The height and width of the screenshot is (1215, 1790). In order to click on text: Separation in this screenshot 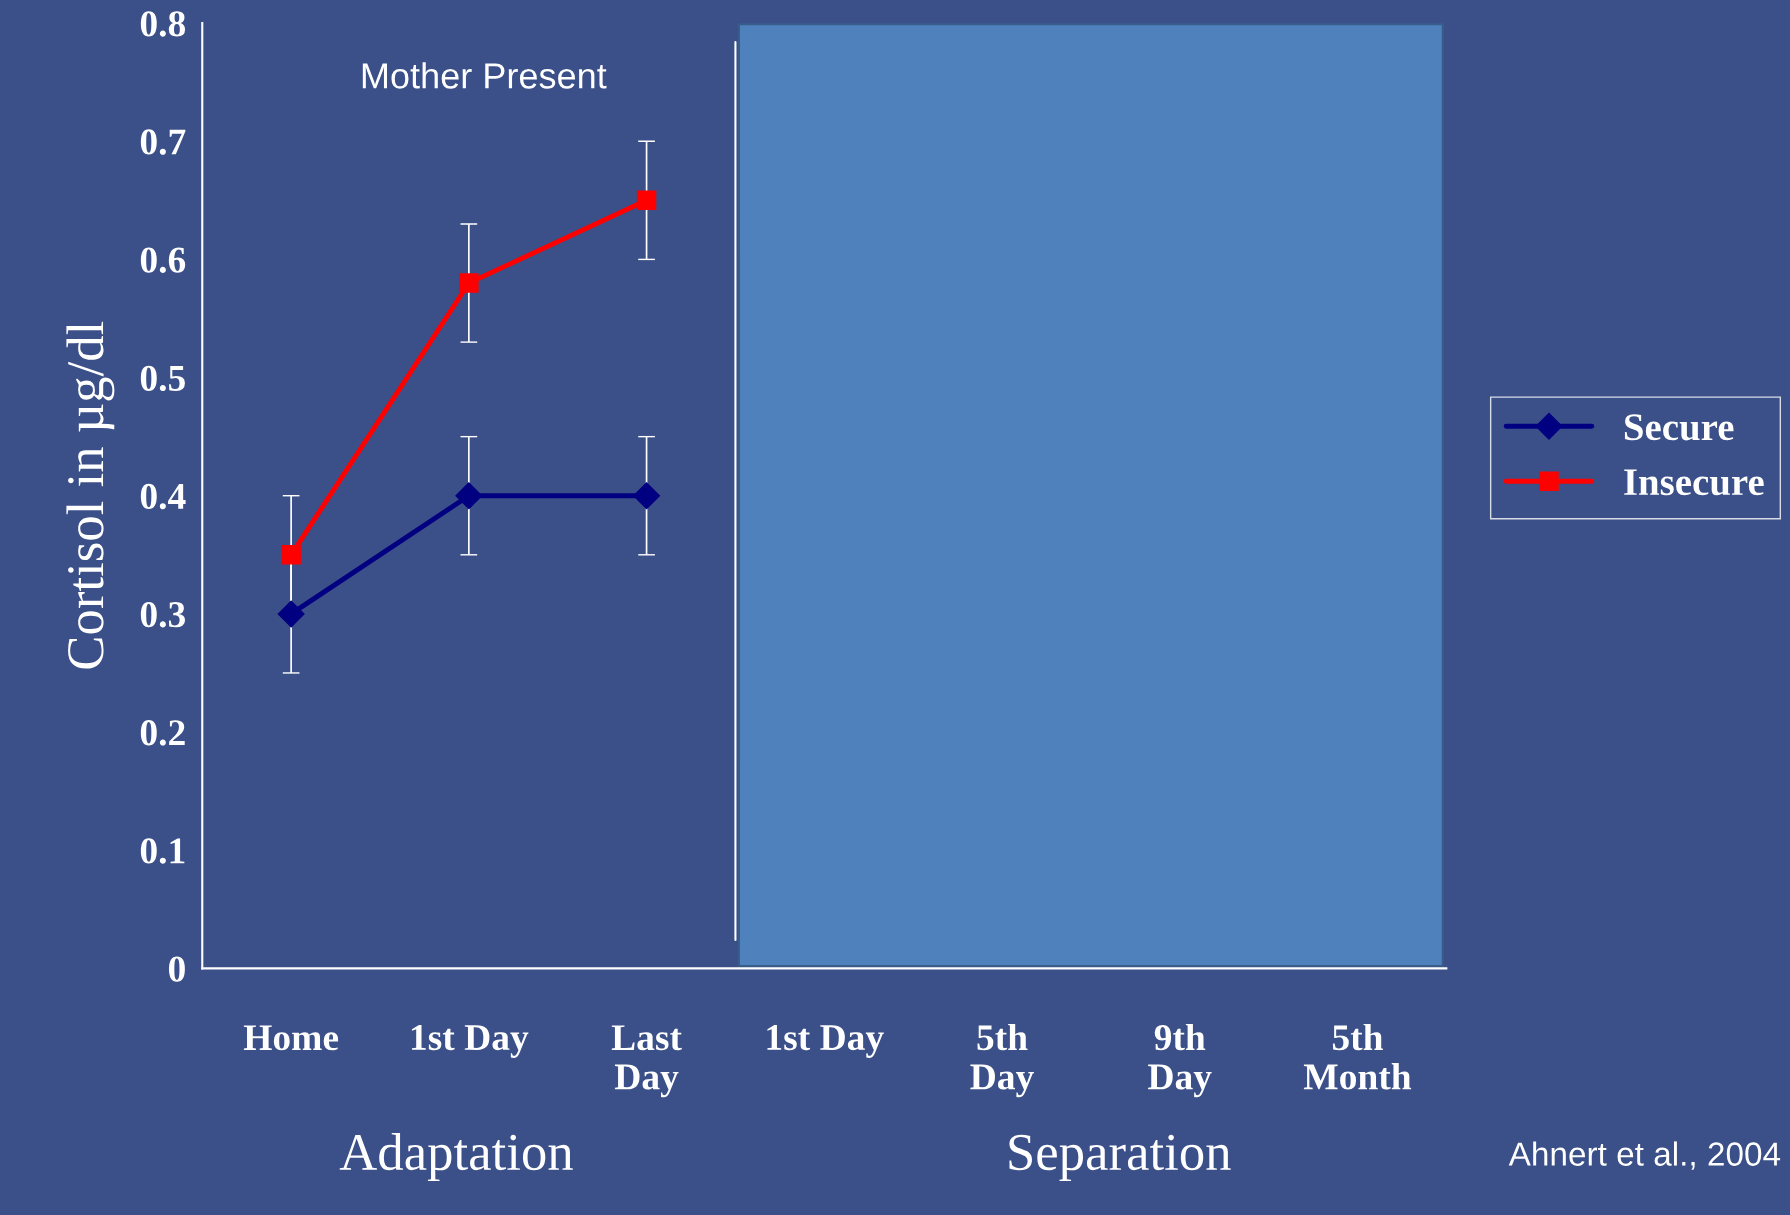, I will do `click(1120, 1157)`.